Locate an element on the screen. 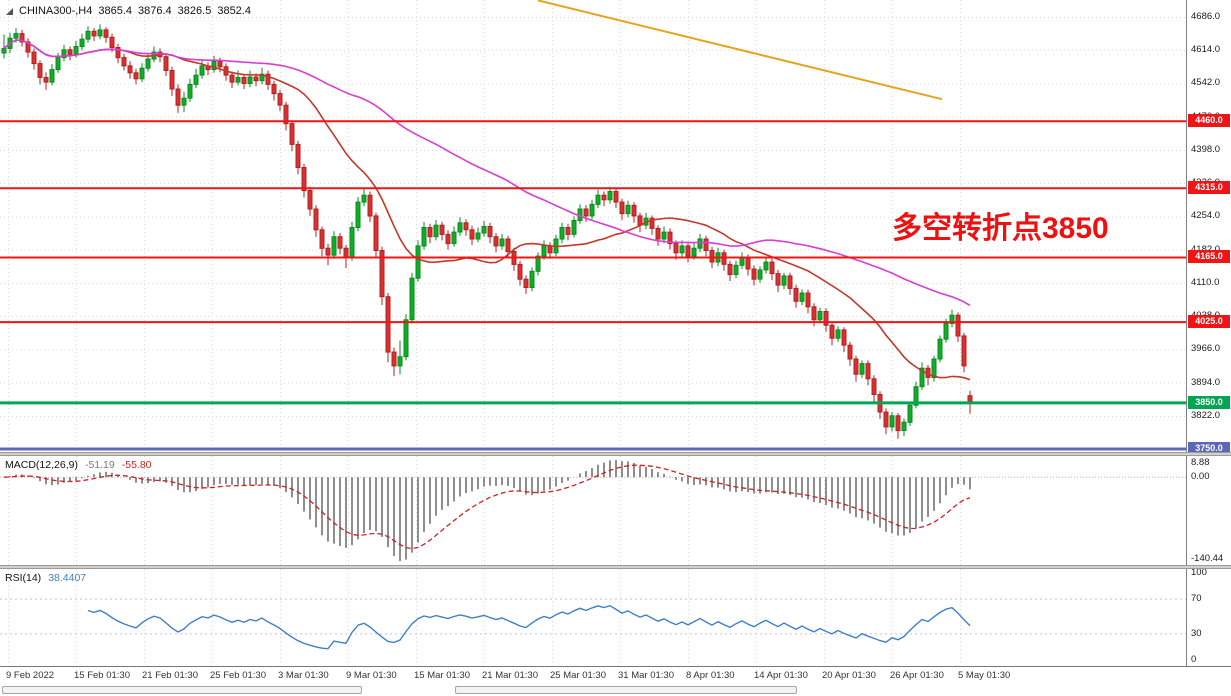 This screenshot has height=696, width=1231. macd-scale-label: -140.44 is located at coordinates (1207, 558).